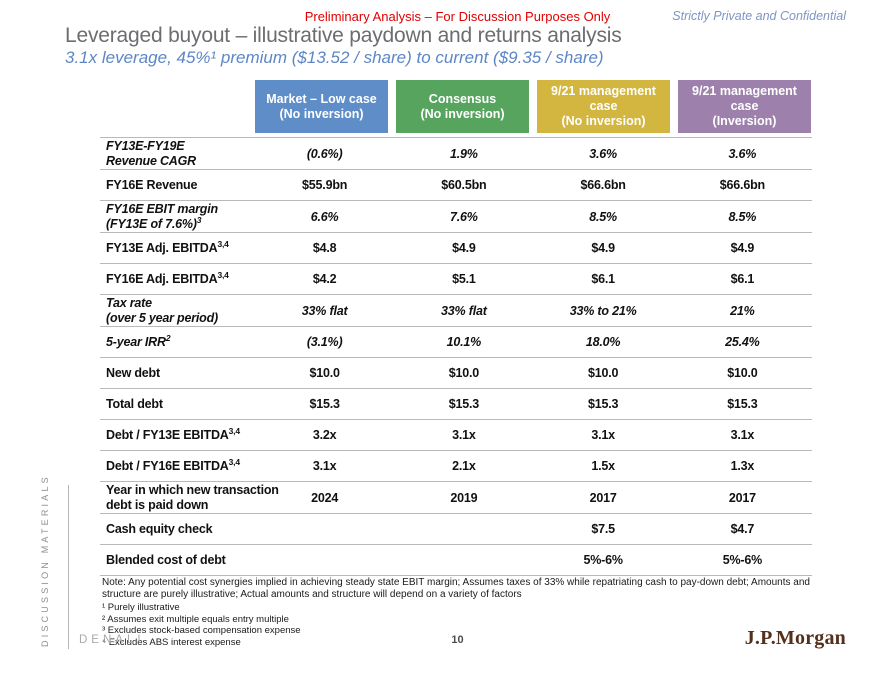 This screenshot has width=880, height=680. Describe the element at coordinates (167, 277) in the screenshot. I see `row-label: FY16E Adj. EBITDA3,4` at that location.